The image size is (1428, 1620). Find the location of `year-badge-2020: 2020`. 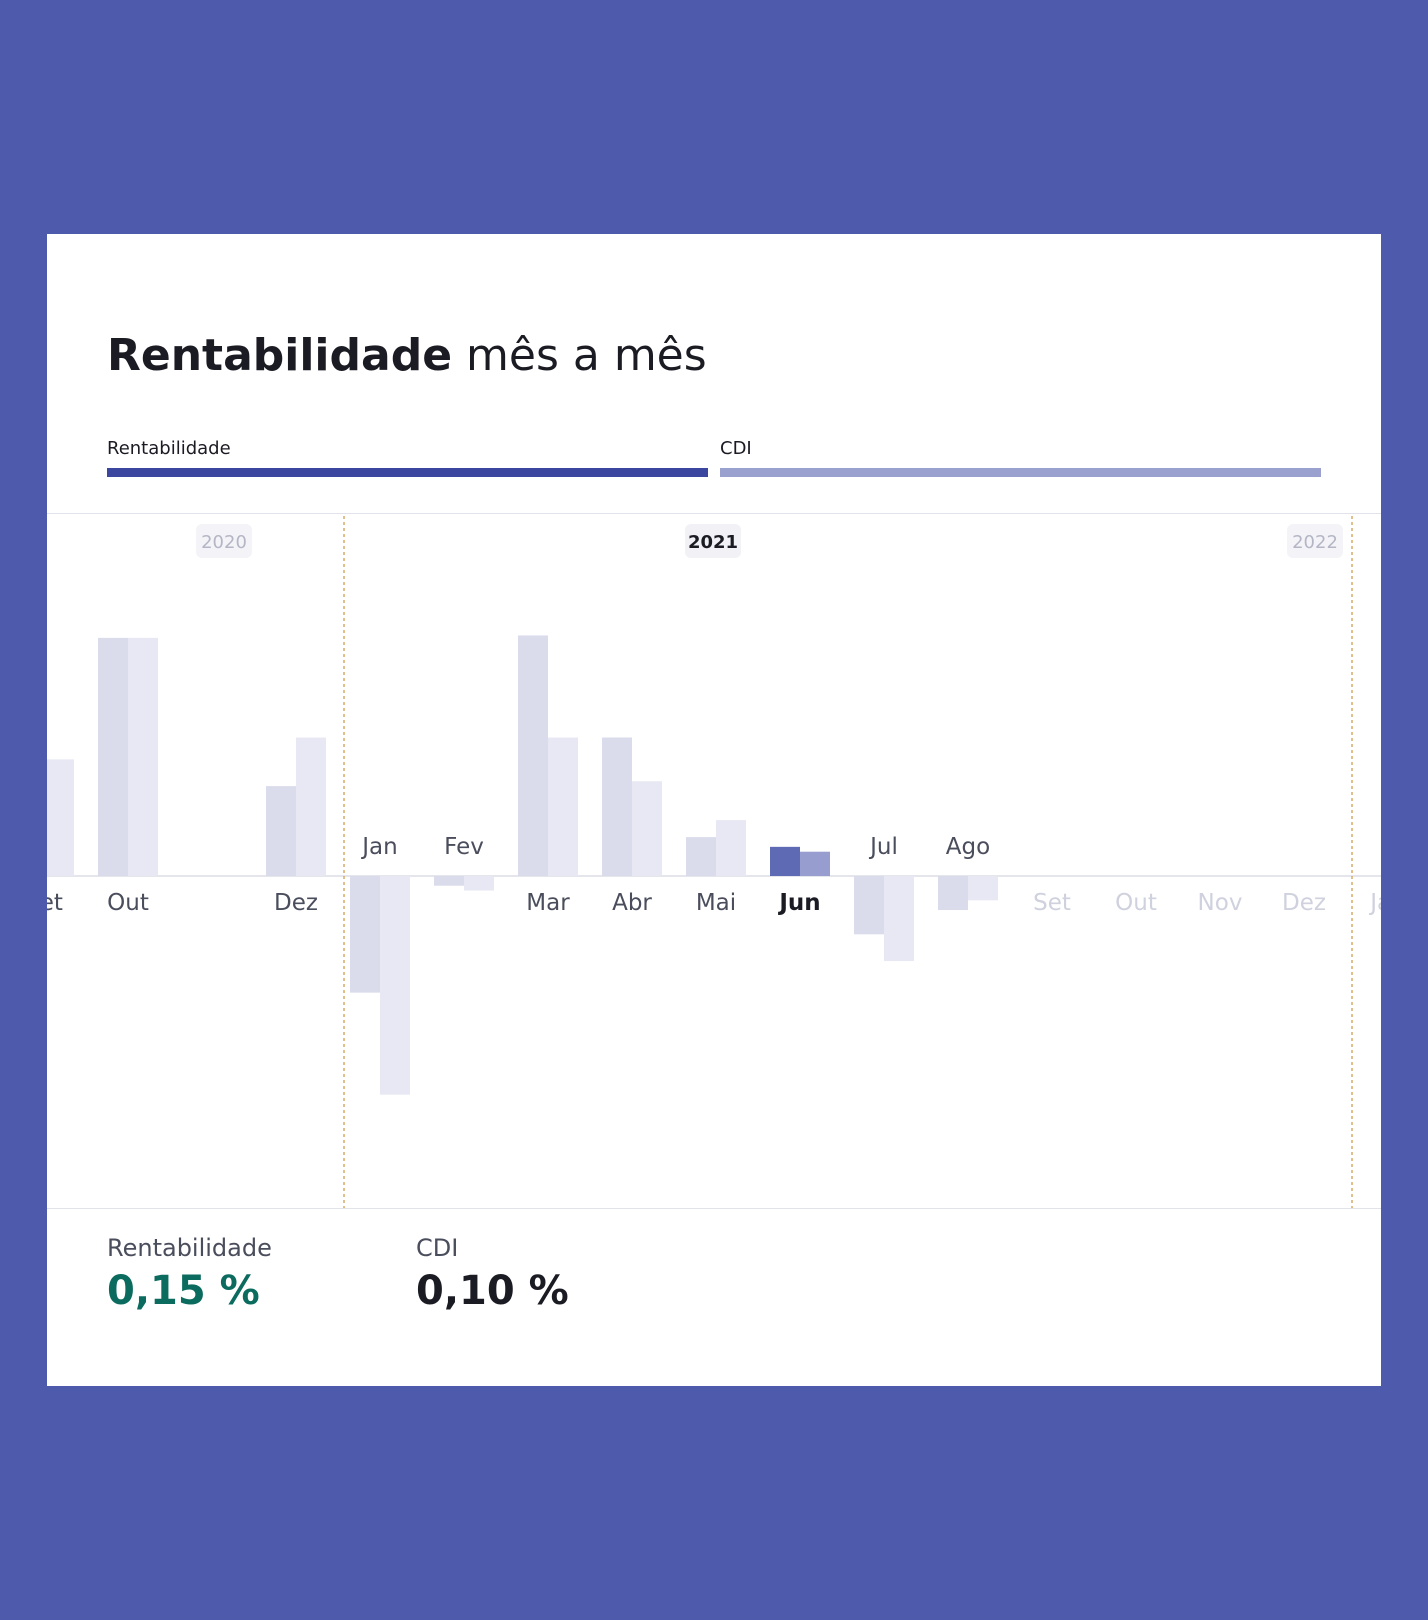

year-badge-2020: 2020 is located at coordinates (224, 542).